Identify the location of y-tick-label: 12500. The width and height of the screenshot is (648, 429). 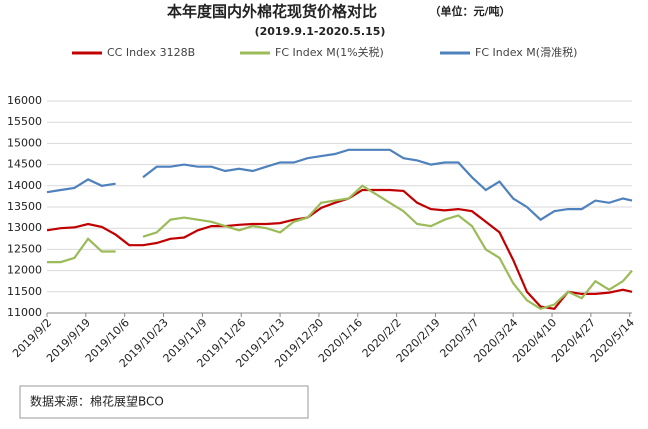
(24, 248).